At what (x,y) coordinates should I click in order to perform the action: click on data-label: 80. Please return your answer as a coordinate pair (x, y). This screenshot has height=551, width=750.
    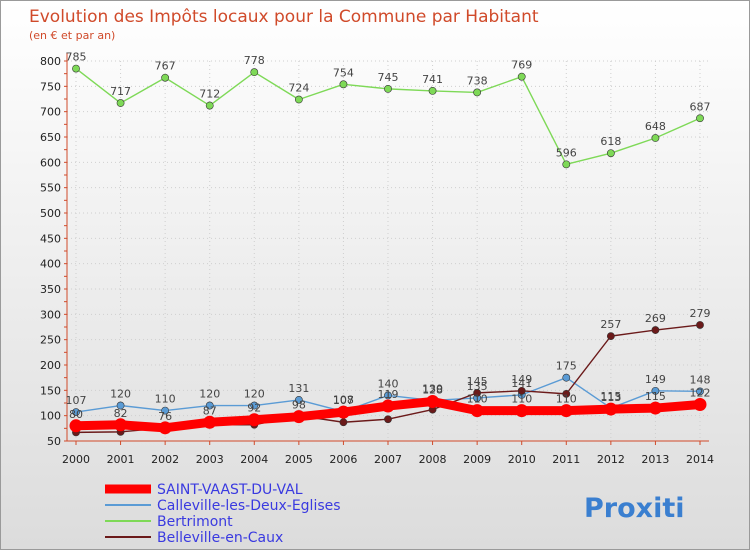
    Looking at the image, I should click on (76, 414).